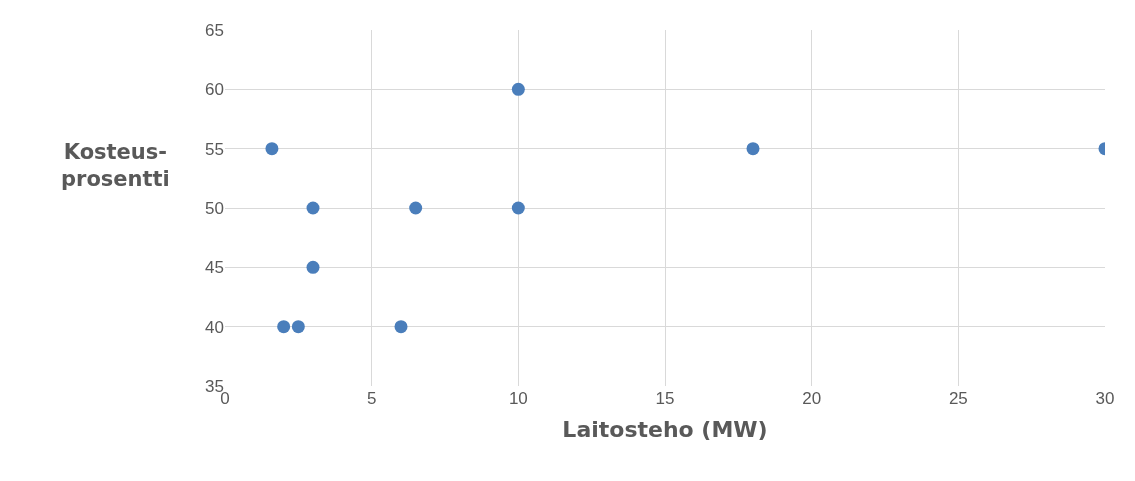 This screenshot has height=481, width=1135. I want to click on y-tick-label: 60, so click(214, 90).